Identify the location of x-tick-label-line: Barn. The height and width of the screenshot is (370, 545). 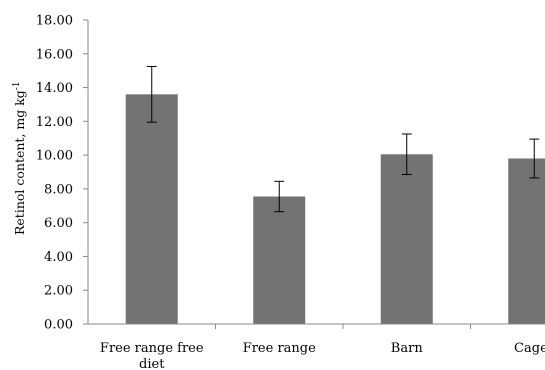
(407, 348).